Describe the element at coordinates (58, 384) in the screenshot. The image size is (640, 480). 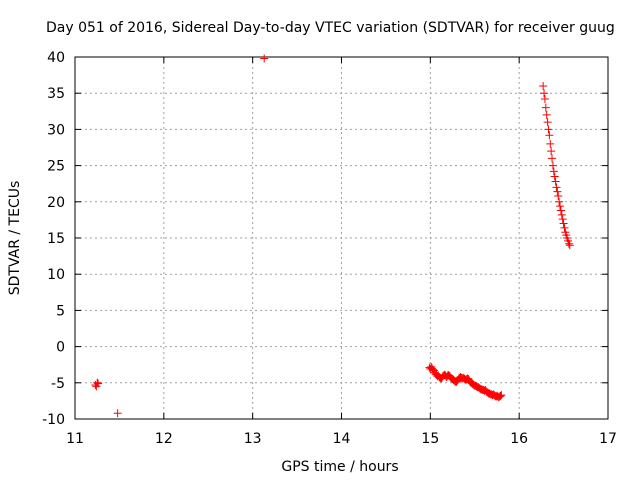
I see `y-tick-label: -5` at that location.